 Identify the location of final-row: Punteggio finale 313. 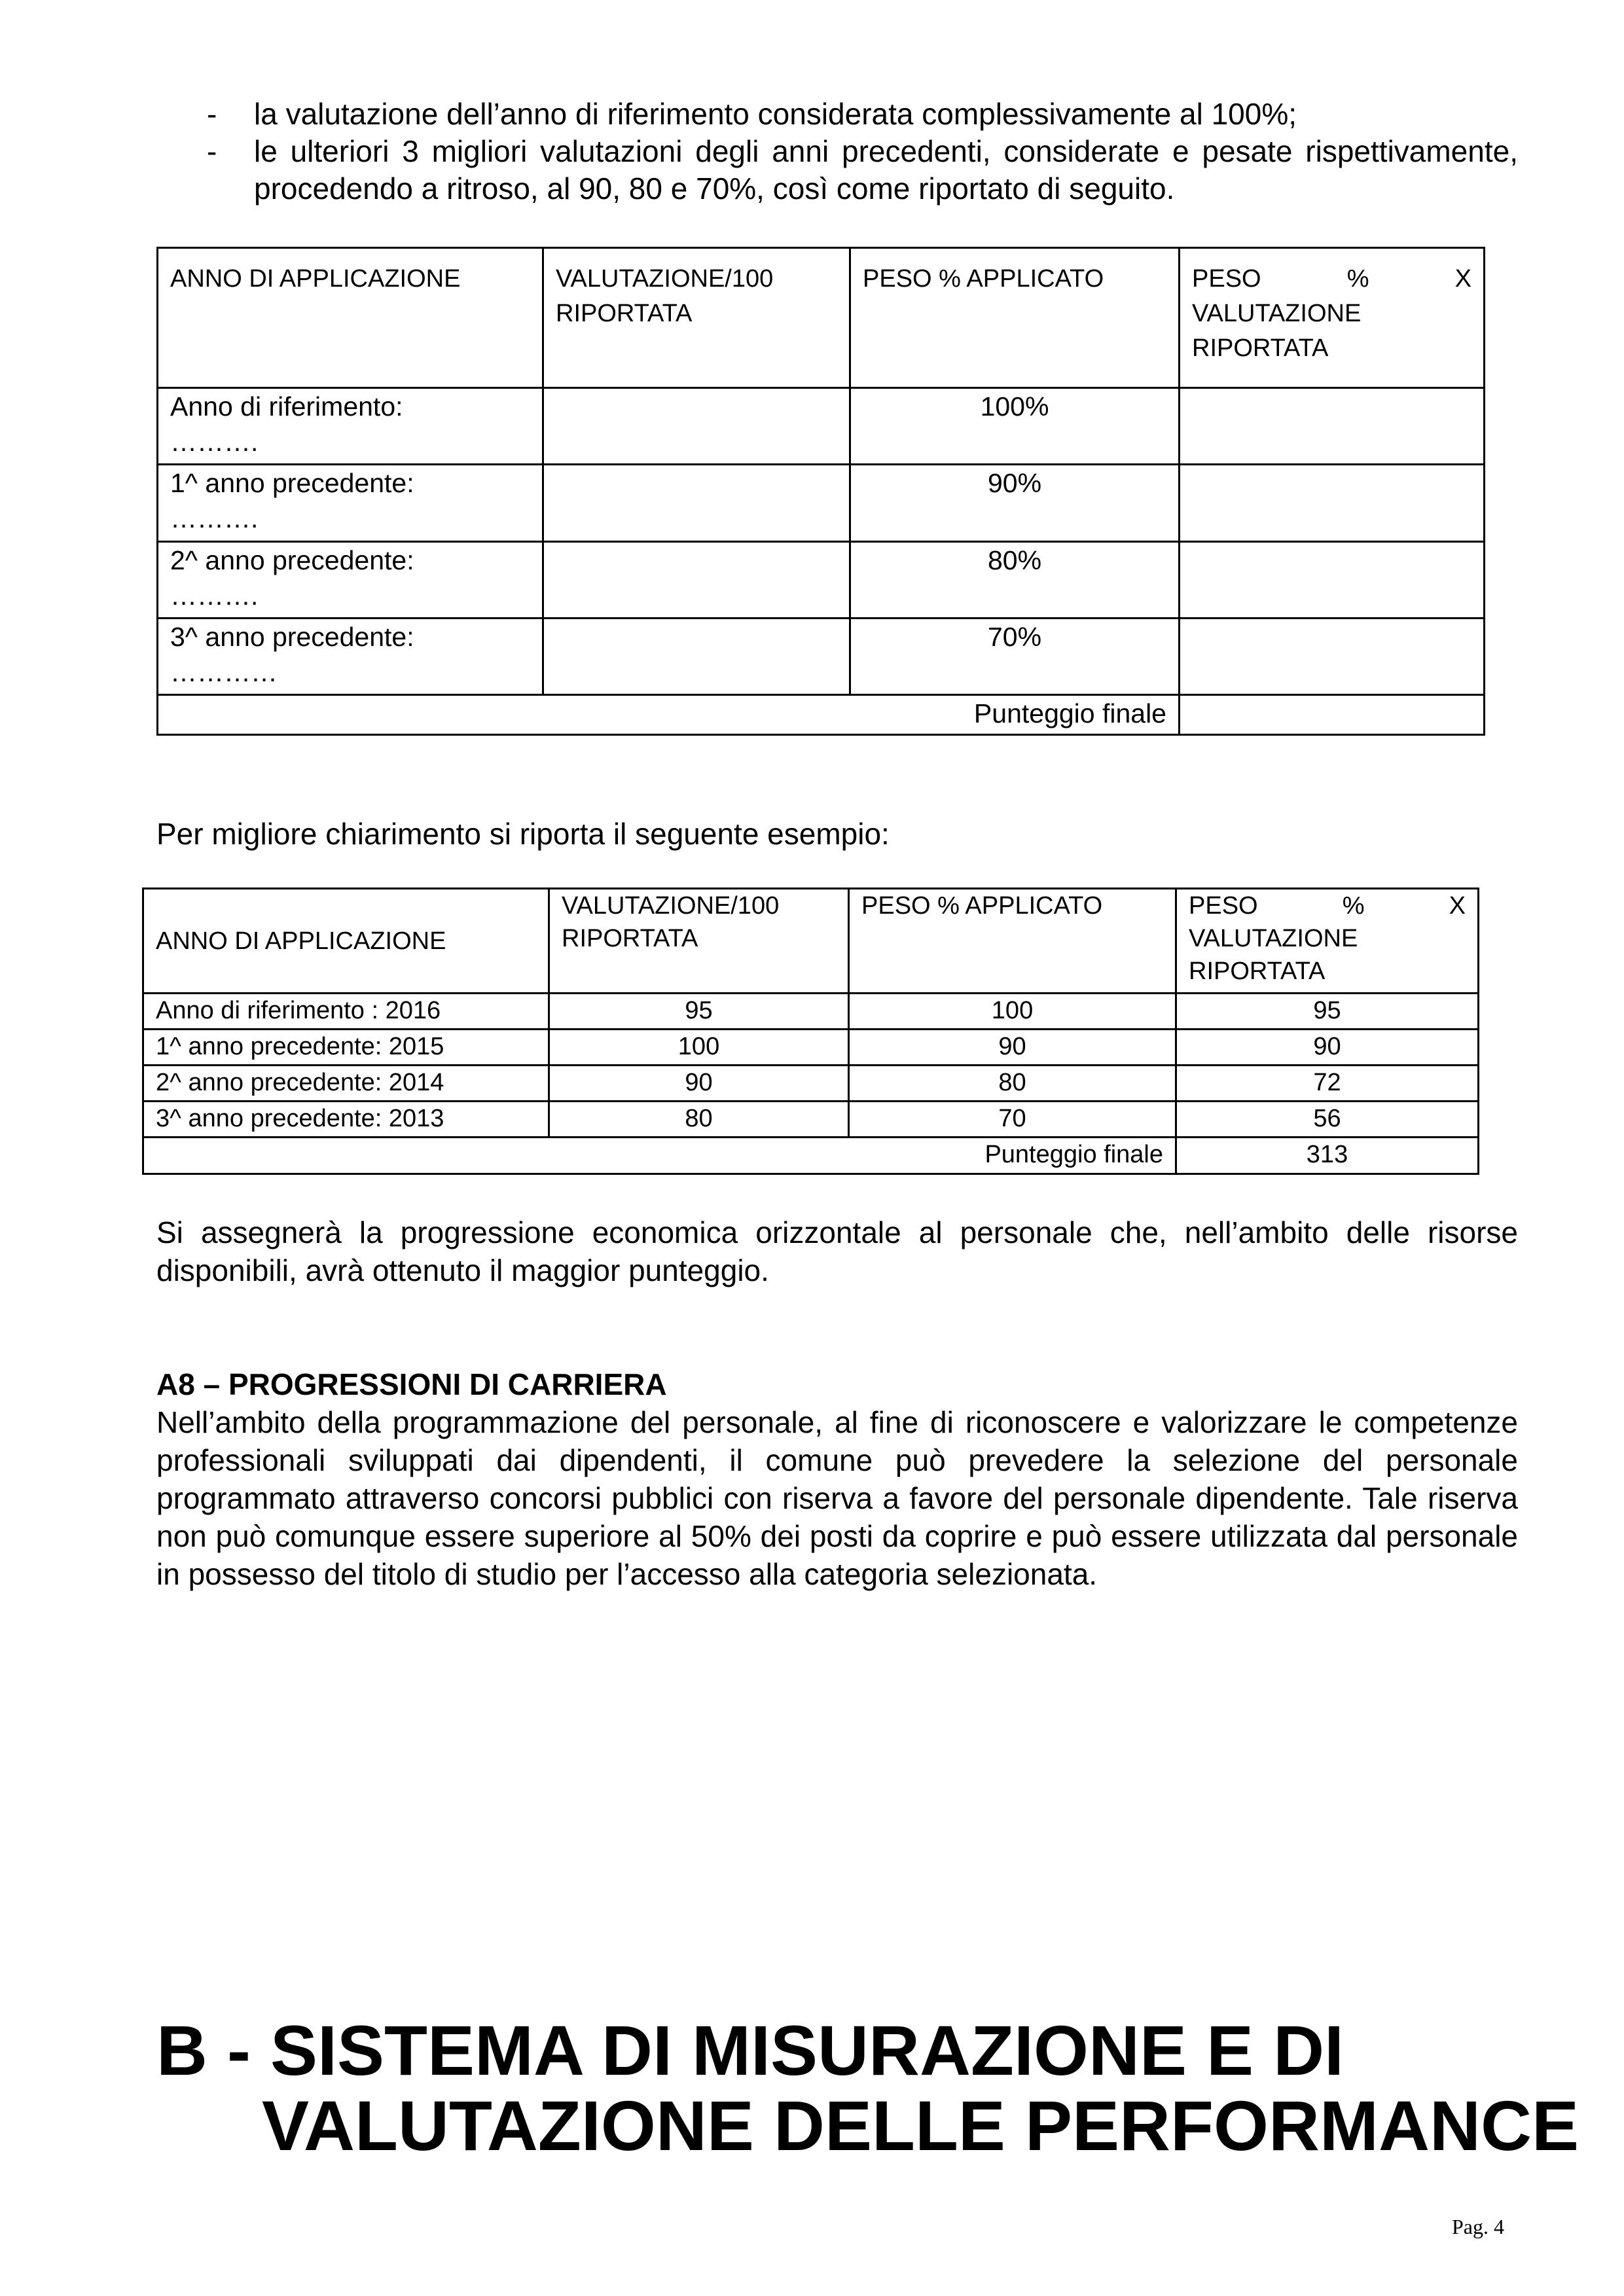
(810, 1155).